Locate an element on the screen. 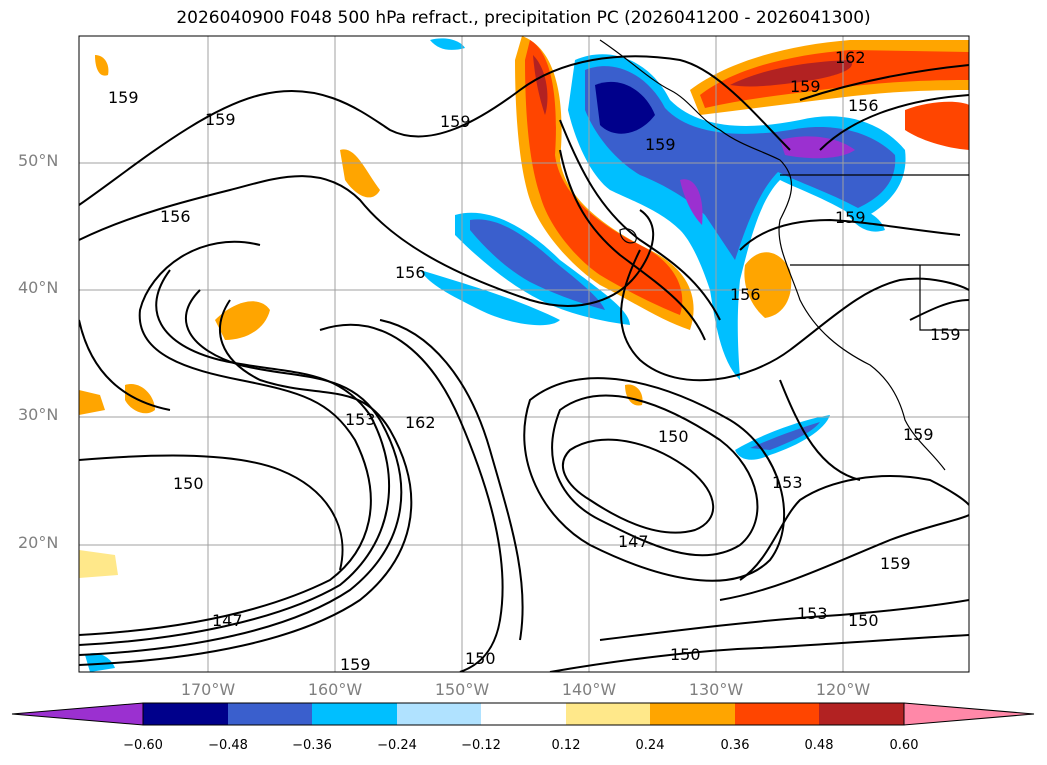 The width and height of the screenshot is (1047, 765). precip-positive-east is located at coordinates (937, 125).